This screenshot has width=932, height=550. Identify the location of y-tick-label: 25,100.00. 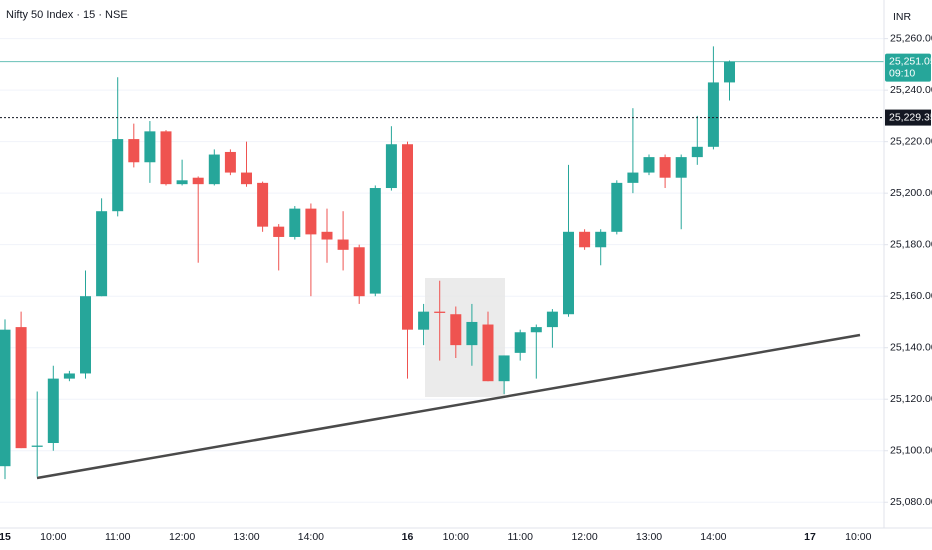
(911, 451).